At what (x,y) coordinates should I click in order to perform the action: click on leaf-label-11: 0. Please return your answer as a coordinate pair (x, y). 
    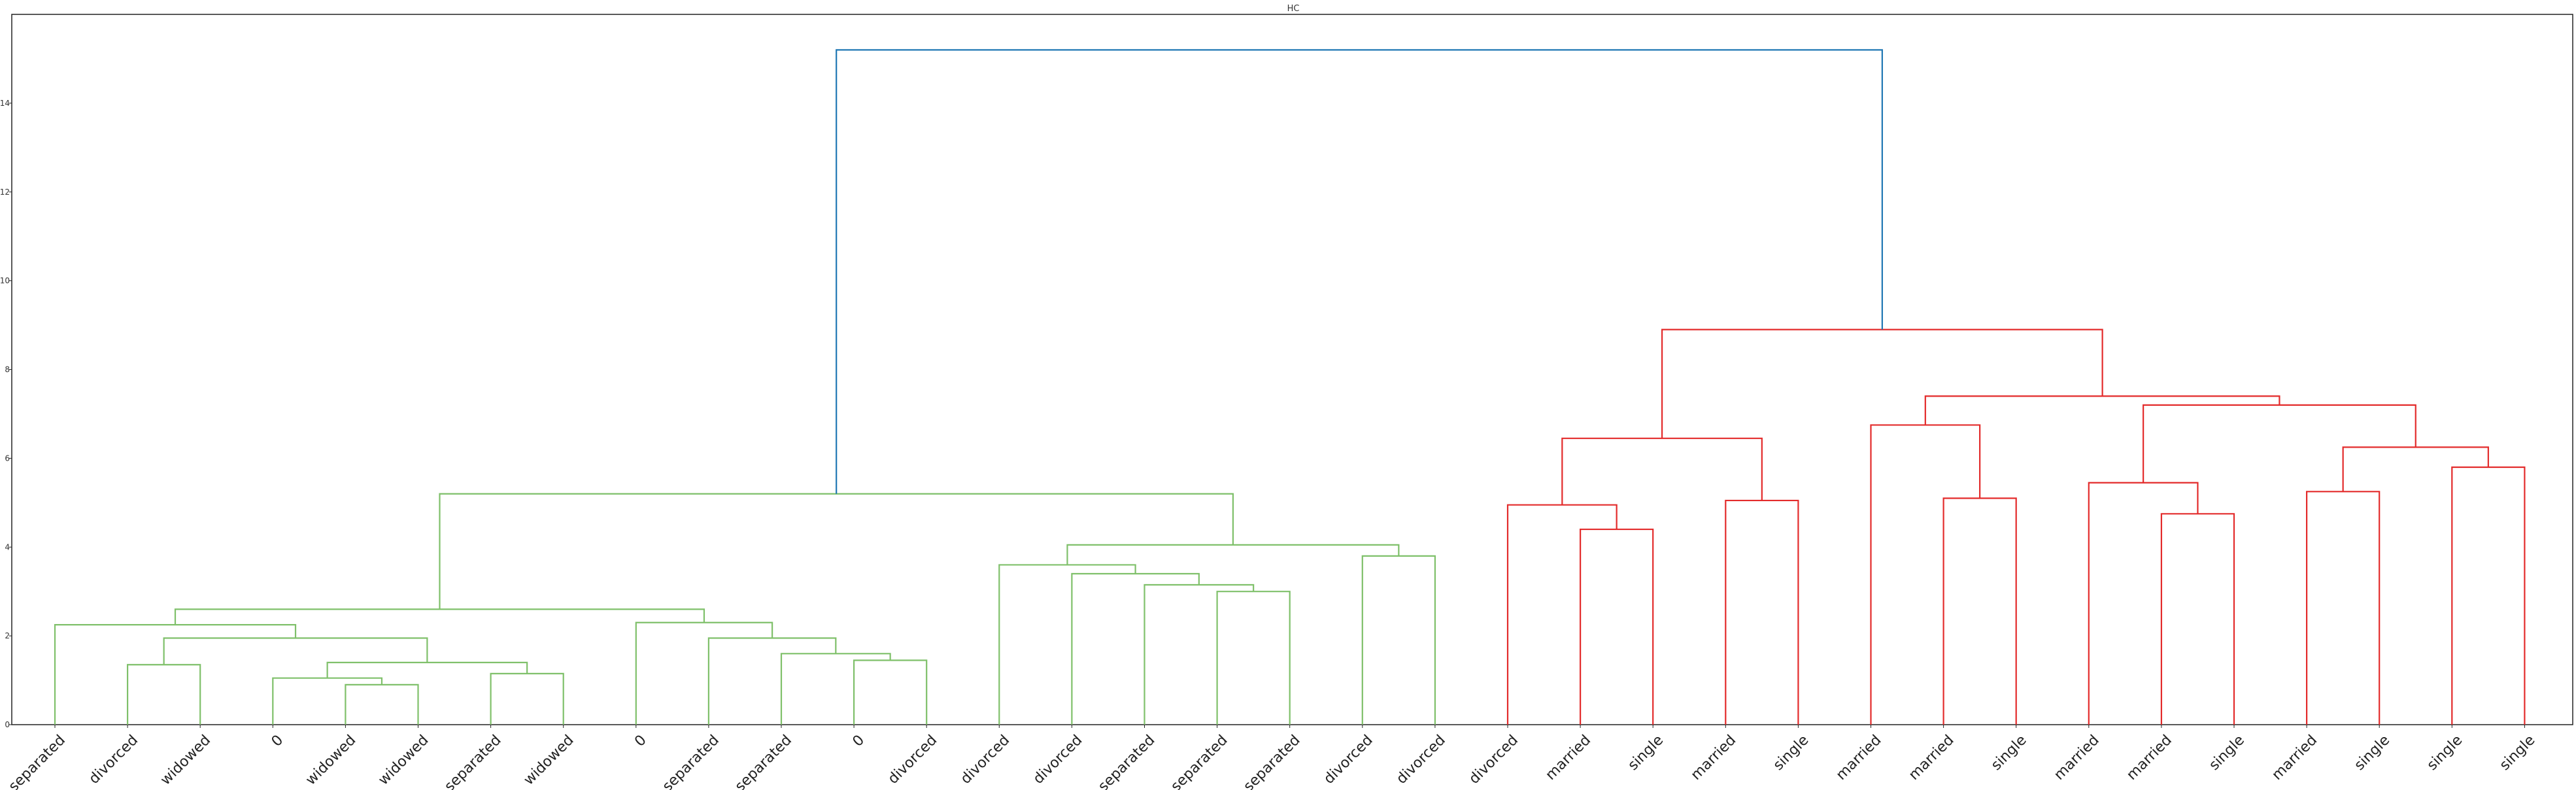
    Looking at the image, I should click on (859, 741).